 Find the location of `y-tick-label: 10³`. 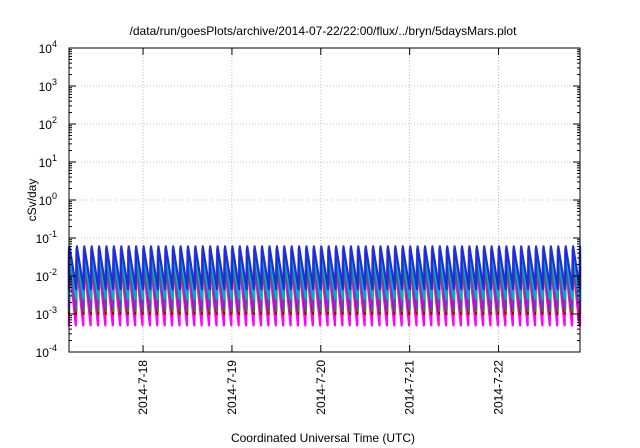

y-tick-label: 10³ is located at coordinates (48, 85).